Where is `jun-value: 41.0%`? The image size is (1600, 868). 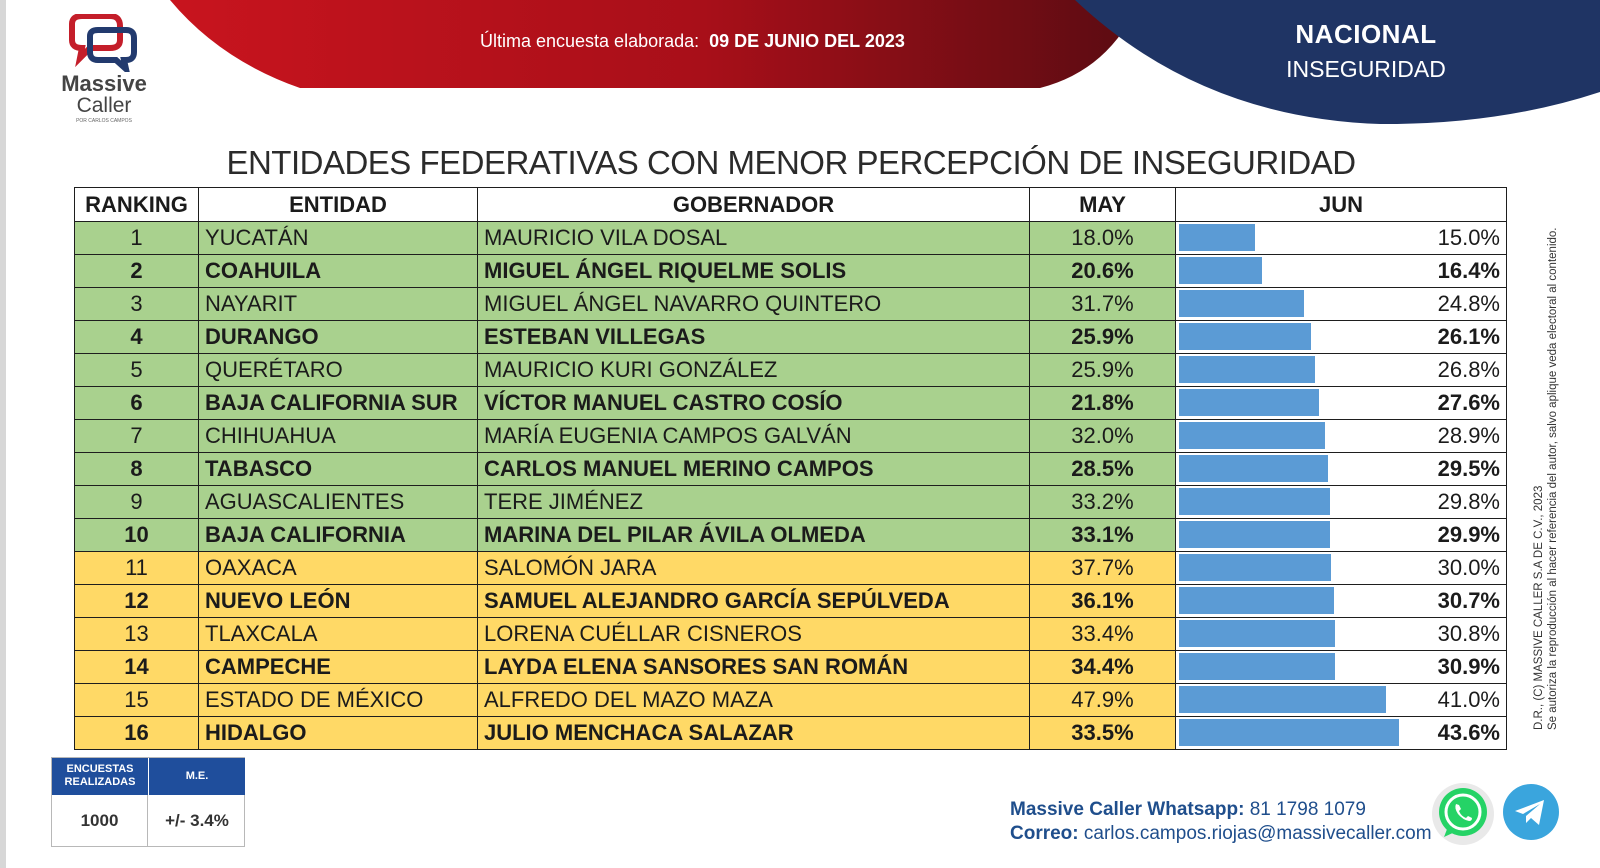
jun-value: 41.0% is located at coordinates (1468, 699).